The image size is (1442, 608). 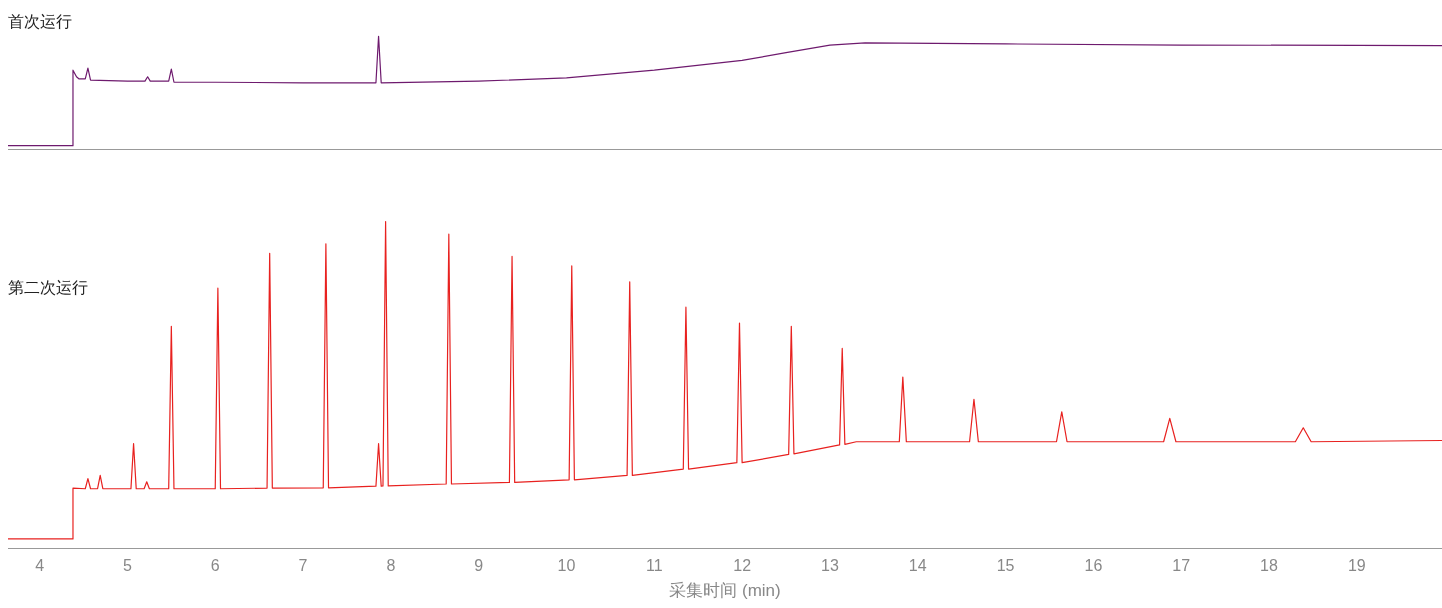 What do you see at coordinates (725, 591) in the screenshot?
I see `x-axis-title: 采集时间 (min)` at bounding box center [725, 591].